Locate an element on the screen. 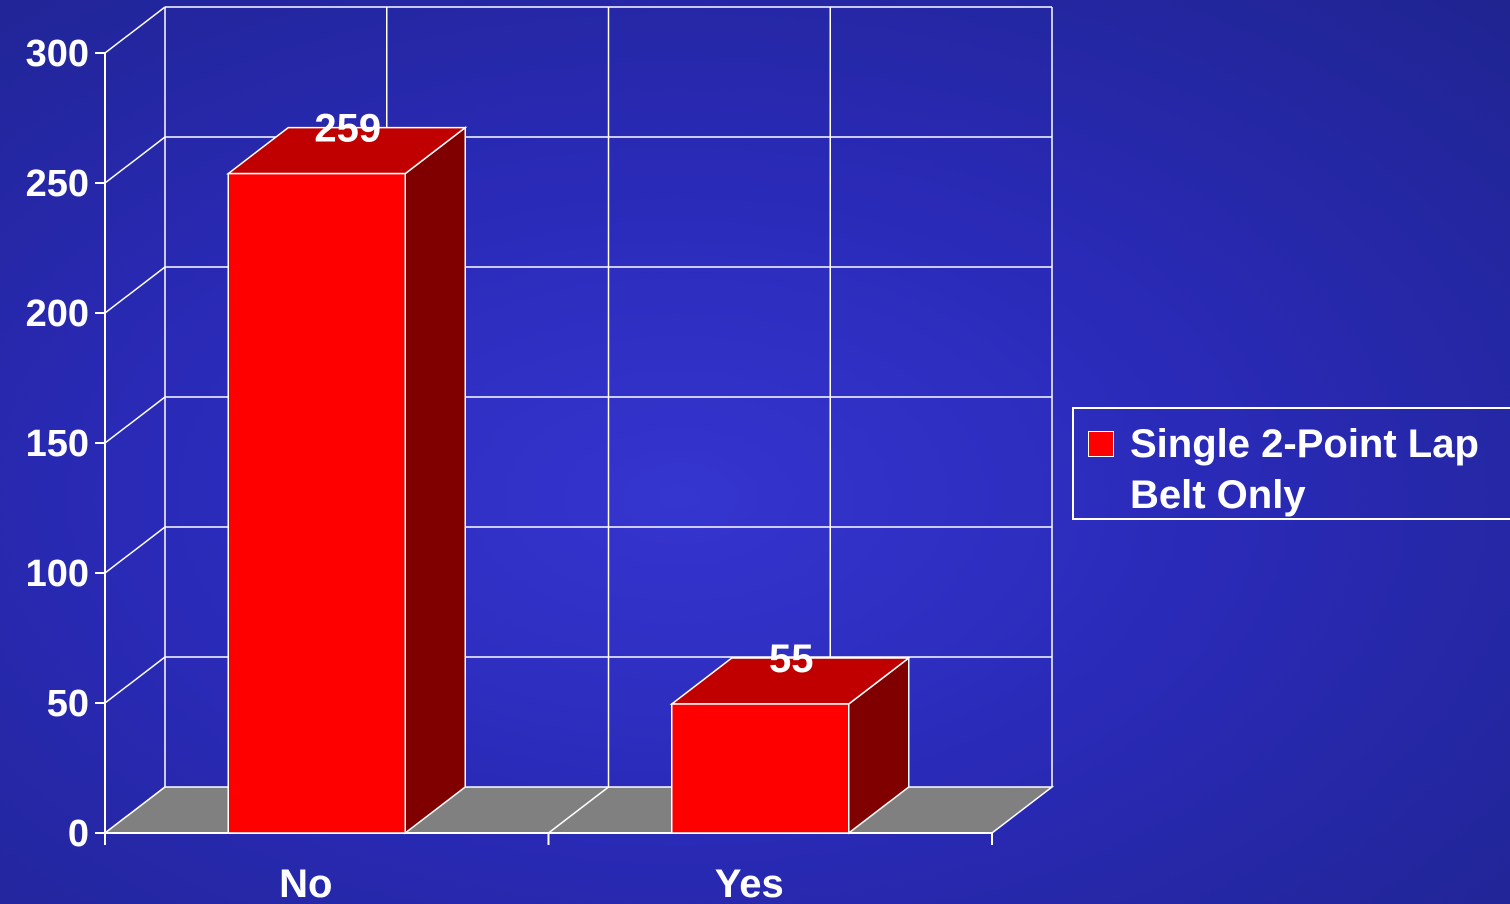  bar-side-no is located at coordinates (435, 480).